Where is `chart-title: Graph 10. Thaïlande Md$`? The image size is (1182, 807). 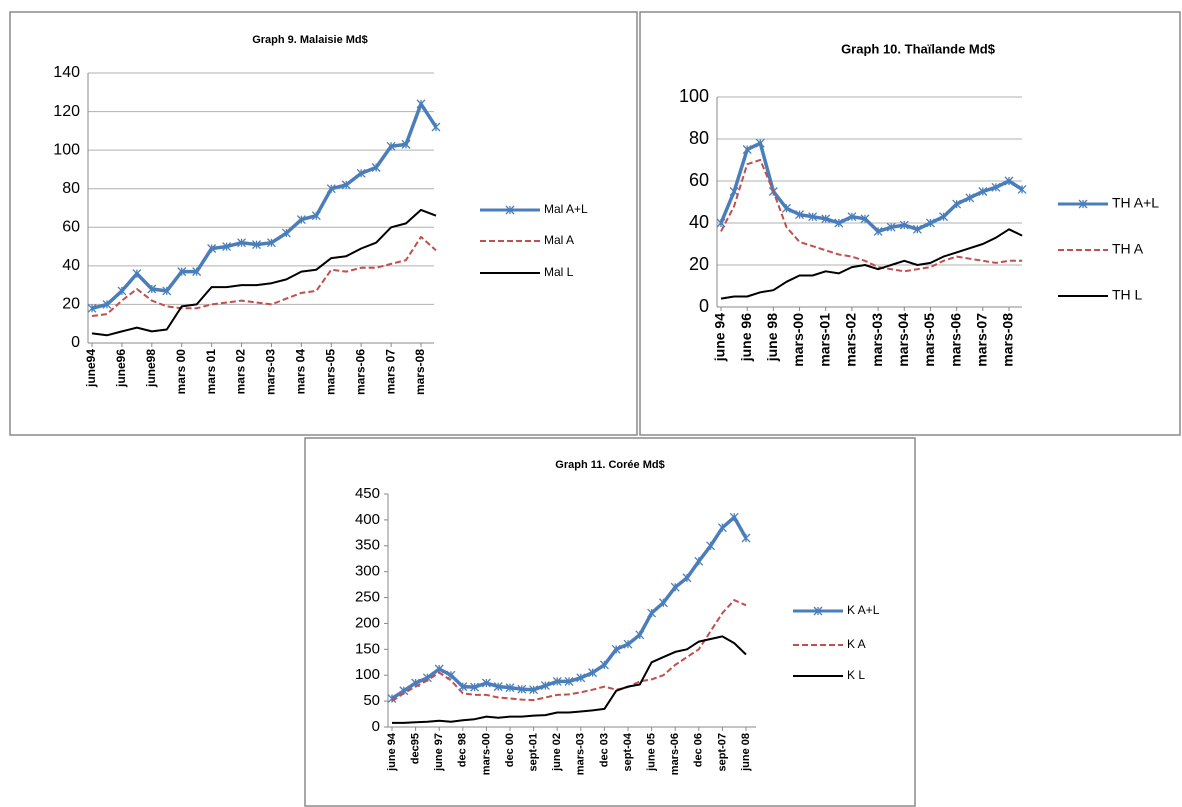 chart-title: Graph 10. Thaïlande Md$ is located at coordinates (918, 48).